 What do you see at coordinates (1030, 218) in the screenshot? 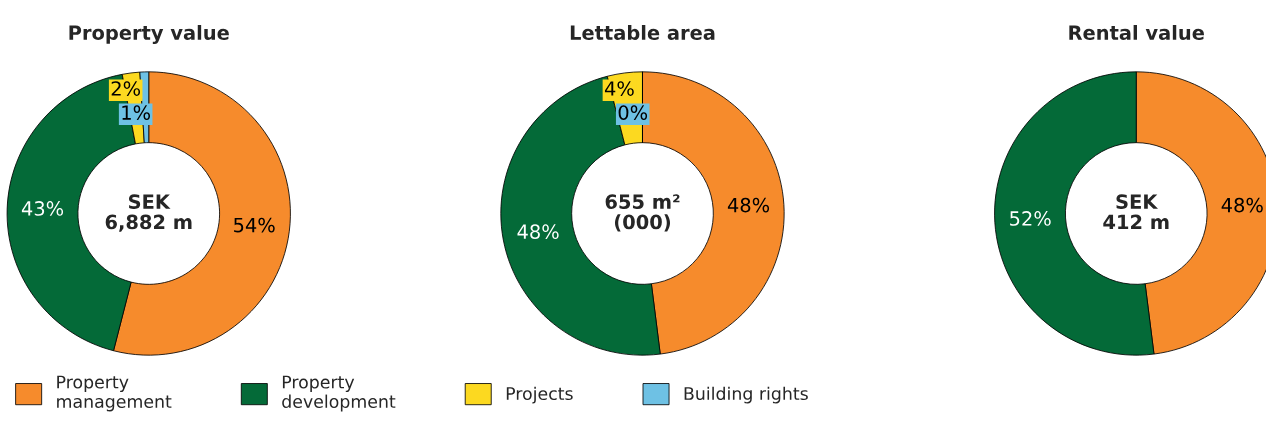
I see `data-label: 52%` at bounding box center [1030, 218].